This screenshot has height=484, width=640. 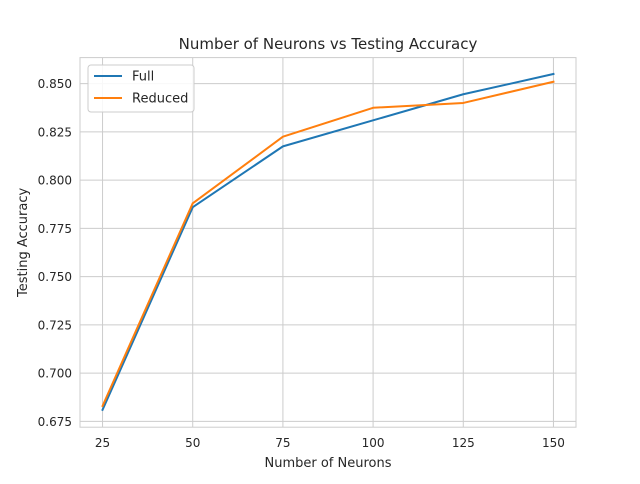 I want to click on y-tick-label: 0.725, so click(x=55, y=325).